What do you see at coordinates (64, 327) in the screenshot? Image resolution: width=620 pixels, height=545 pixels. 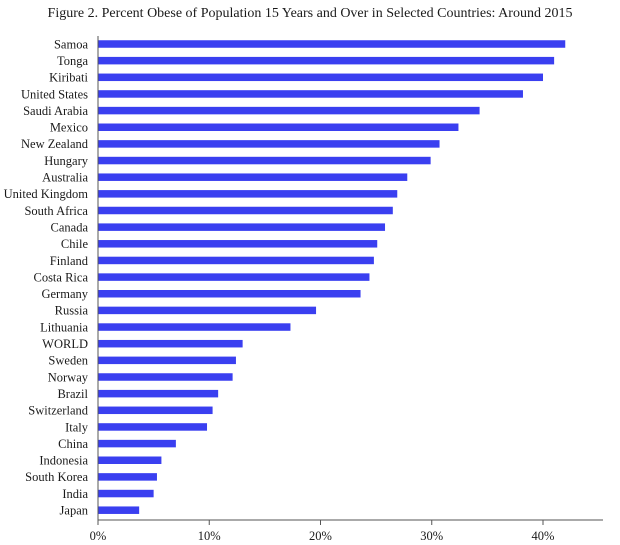 I see `category-label: Lithuania` at bounding box center [64, 327].